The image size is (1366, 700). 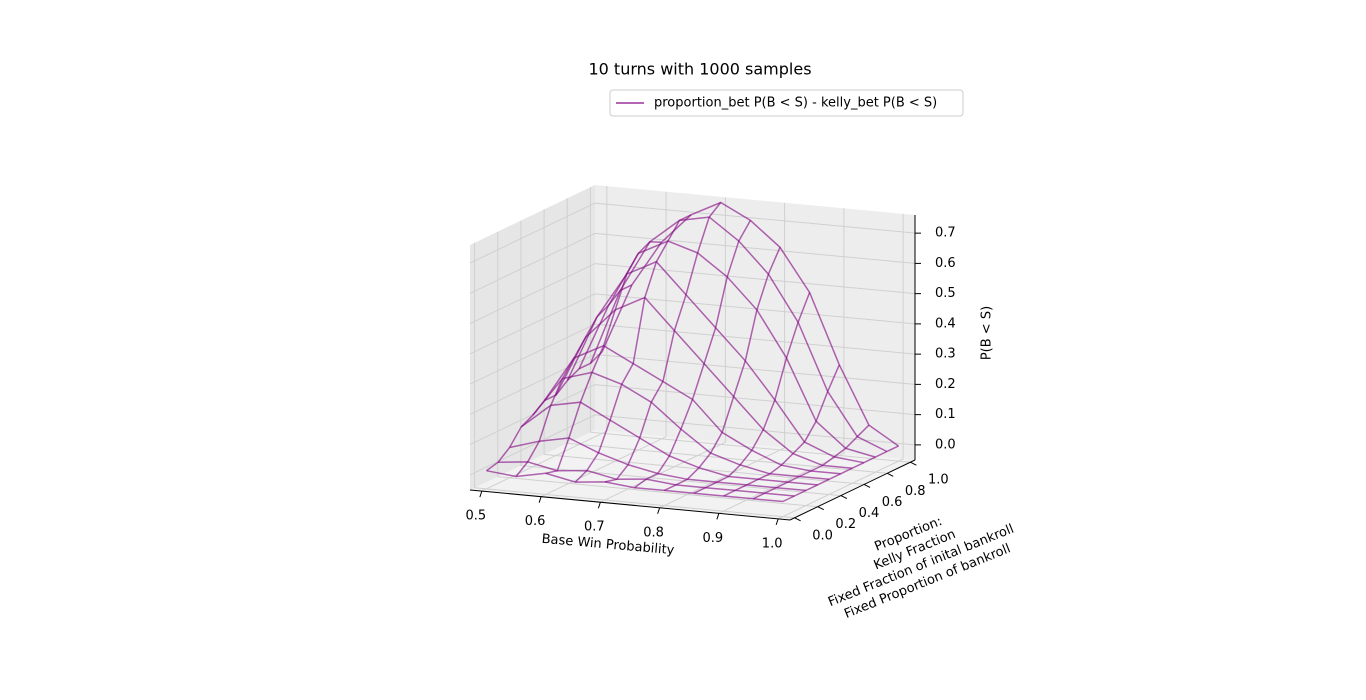 What do you see at coordinates (915, 491) in the screenshot?
I see `y-tick-label: 0.8` at bounding box center [915, 491].